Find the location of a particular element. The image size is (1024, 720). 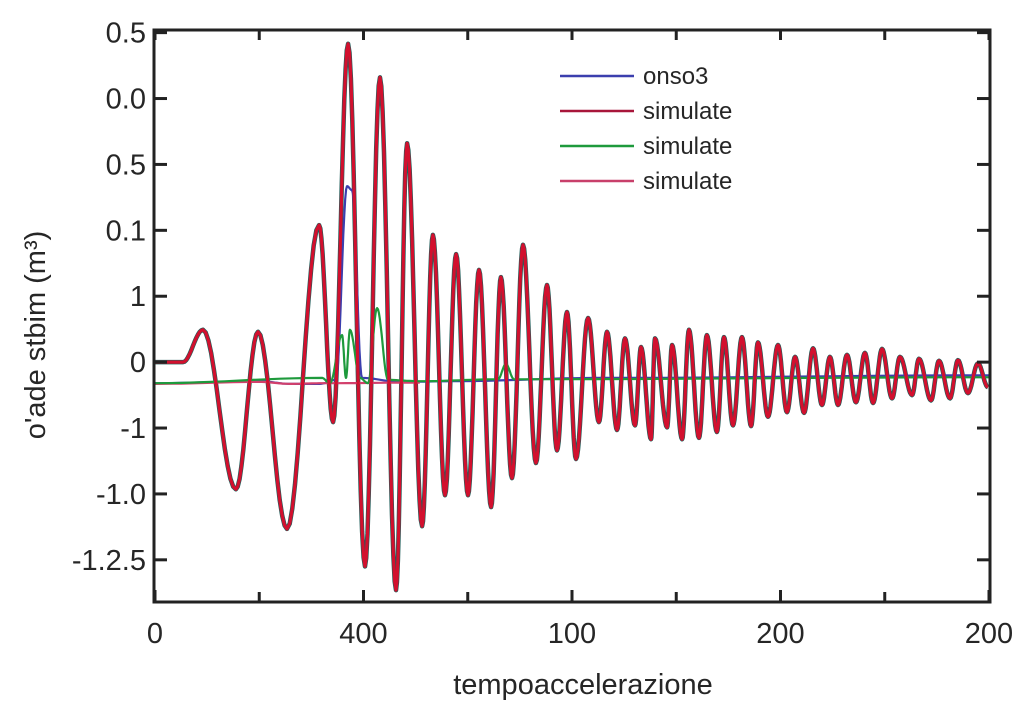

y-tick-label: 0.1 is located at coordinates (126, 231).